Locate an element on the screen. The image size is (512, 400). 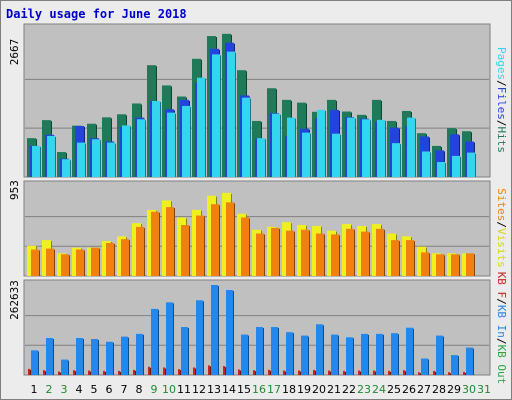
day-label-30: 30 is located at coordinates (469, 389).